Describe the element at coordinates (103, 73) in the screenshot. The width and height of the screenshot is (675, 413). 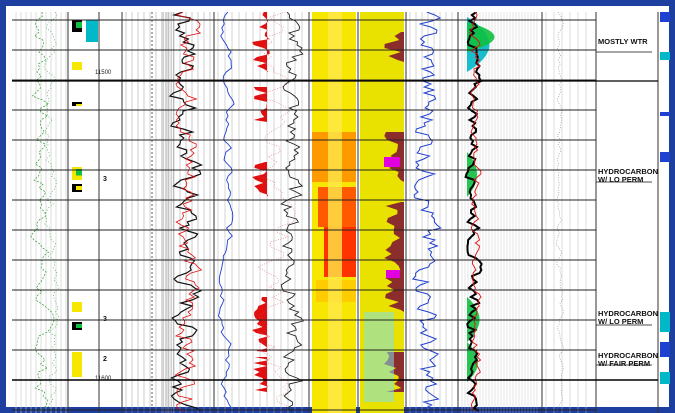
I see `depth-label-top: 11500` at that location.